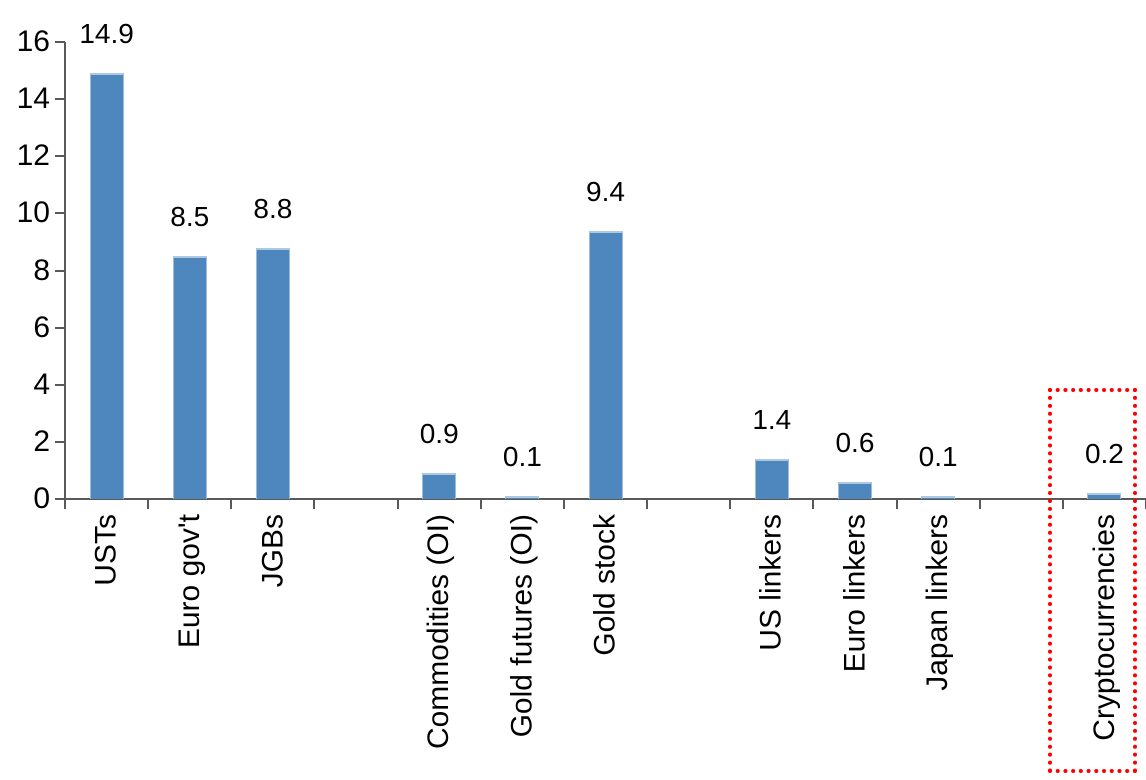 This screenshot has height=780, width=1146. I want to click on bar-value-label: 14.9, so click(106, 34).